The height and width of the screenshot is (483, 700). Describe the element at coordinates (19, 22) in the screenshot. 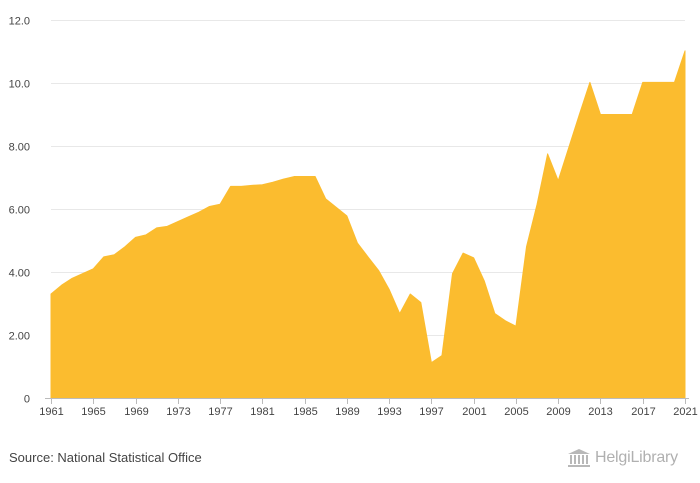

I see `y-tick-label: 12.0` at that location.